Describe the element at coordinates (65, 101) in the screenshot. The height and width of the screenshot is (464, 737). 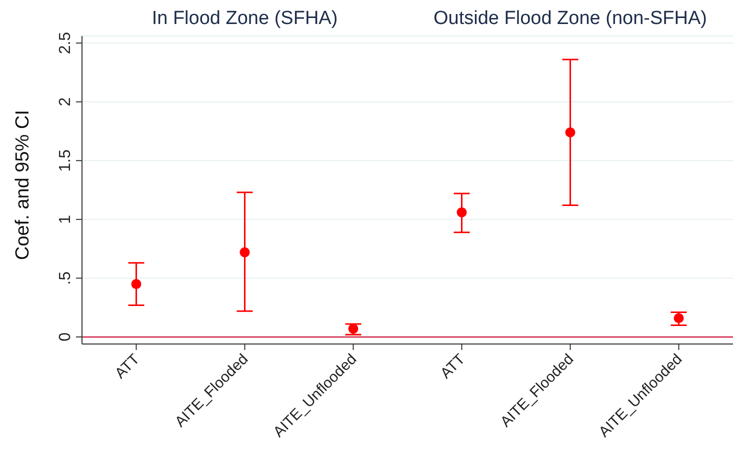
I see `y-tick-label: 2` at that location.